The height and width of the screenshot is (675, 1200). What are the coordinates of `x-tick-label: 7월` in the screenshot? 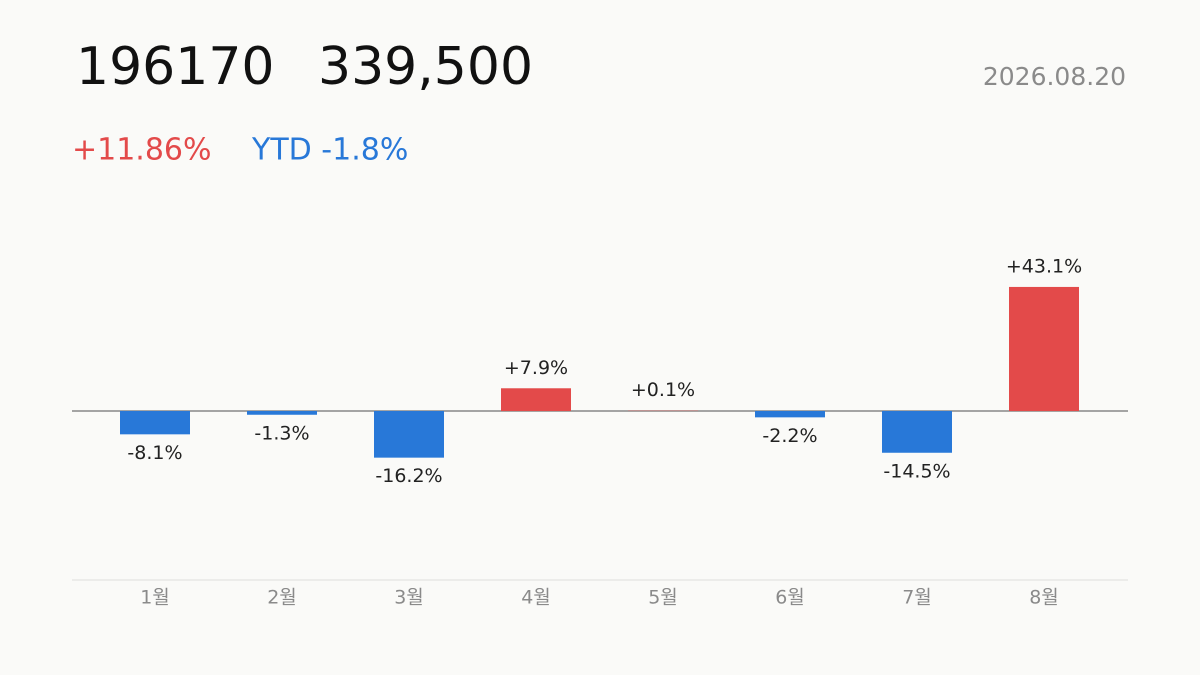 It's located at (917, 598).